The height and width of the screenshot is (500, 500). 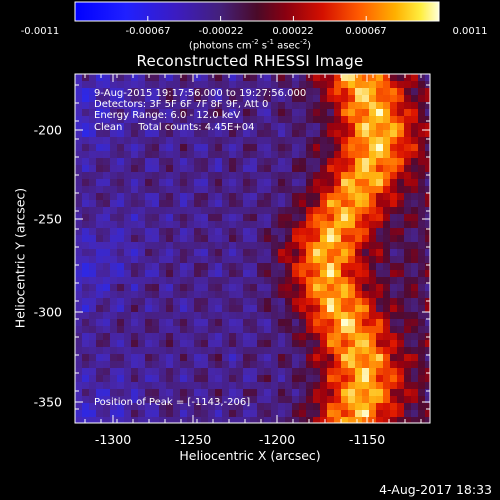 What do you see at coordinates (47, 219) in the screenshot?
I see `y-tick-label: -250` at bounding box center [47, 219].